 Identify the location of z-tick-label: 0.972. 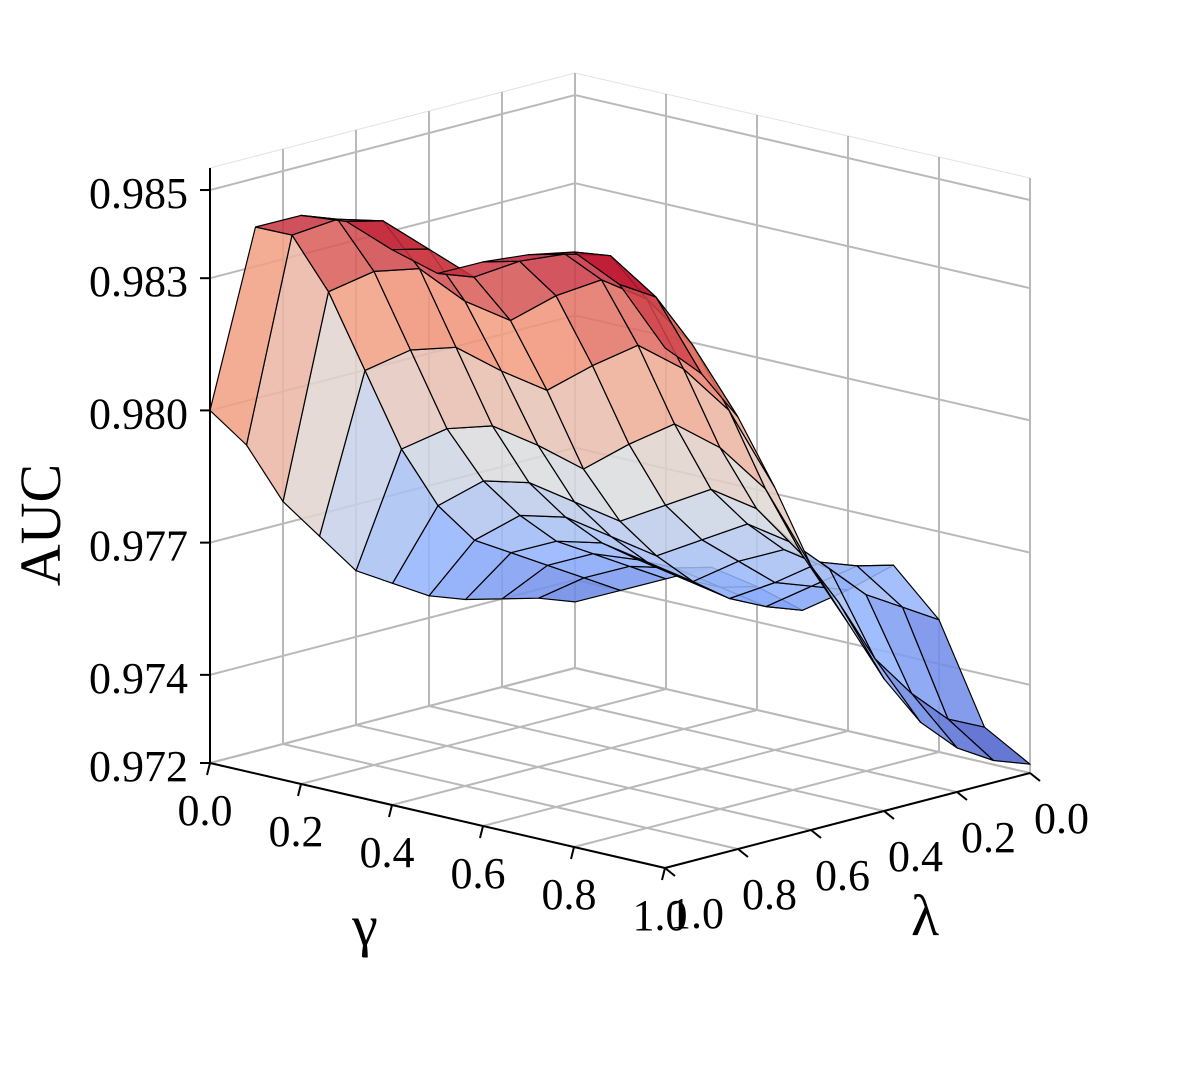
(138, 766).